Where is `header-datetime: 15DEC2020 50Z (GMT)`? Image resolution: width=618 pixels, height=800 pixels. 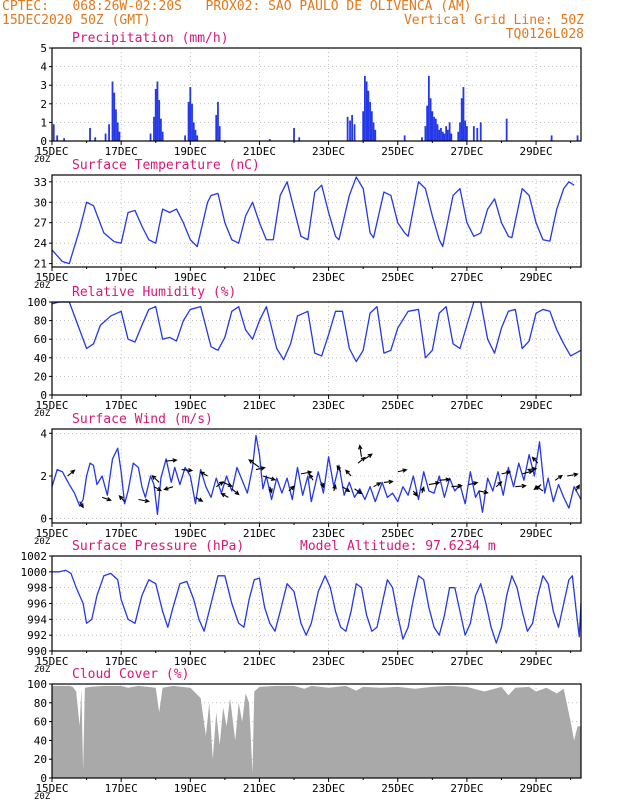
header-datetime: 15DEC2020 50Z (GMT) is located at coordinates (76, 20).